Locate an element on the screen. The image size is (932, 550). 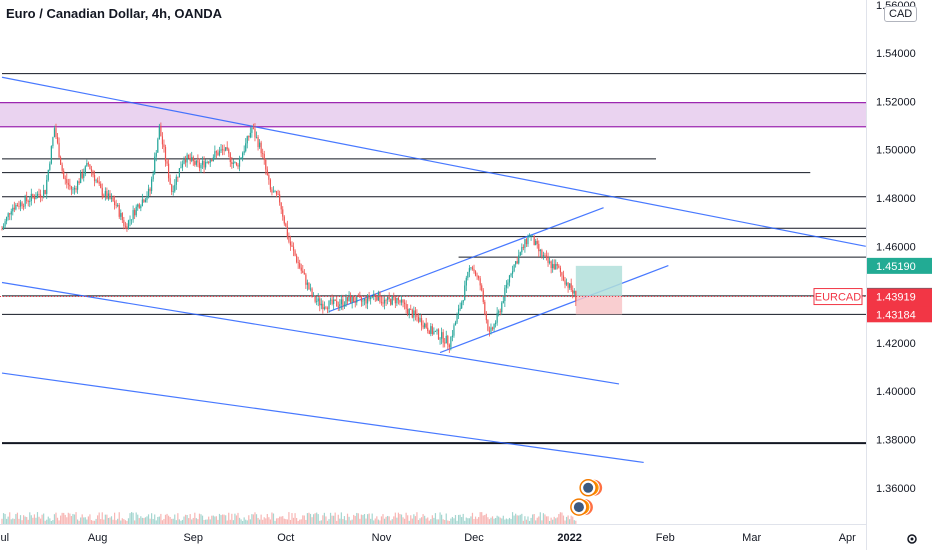
price-tag-value: 1.43184 is located at coordinates (896, 315).